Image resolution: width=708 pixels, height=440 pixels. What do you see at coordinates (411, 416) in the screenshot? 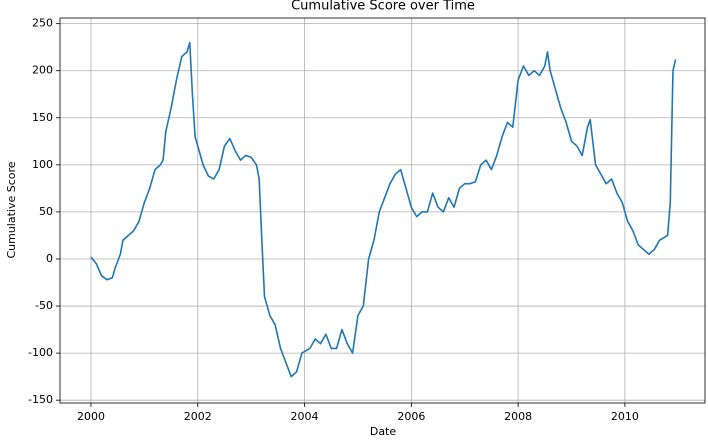
I see `x-tick-label: 2006` at bounding box center [411, 416].